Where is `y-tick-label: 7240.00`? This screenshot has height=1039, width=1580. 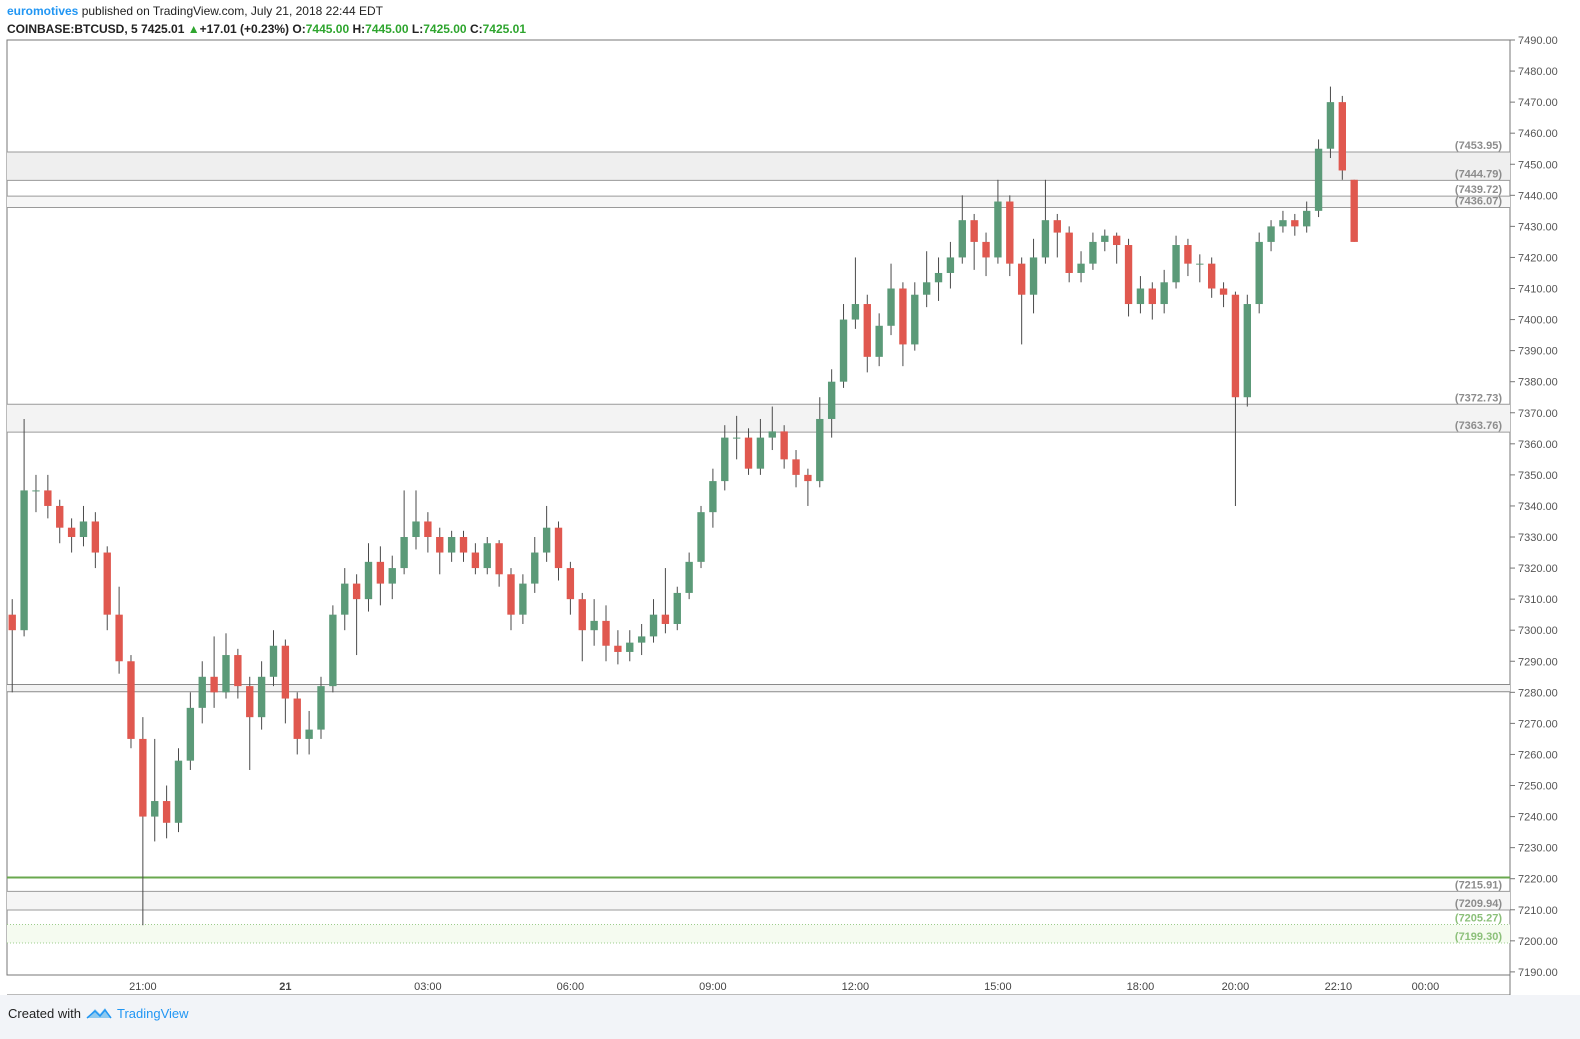 y-tick-label: 7240.00 is located at coordinates (1538, 818).